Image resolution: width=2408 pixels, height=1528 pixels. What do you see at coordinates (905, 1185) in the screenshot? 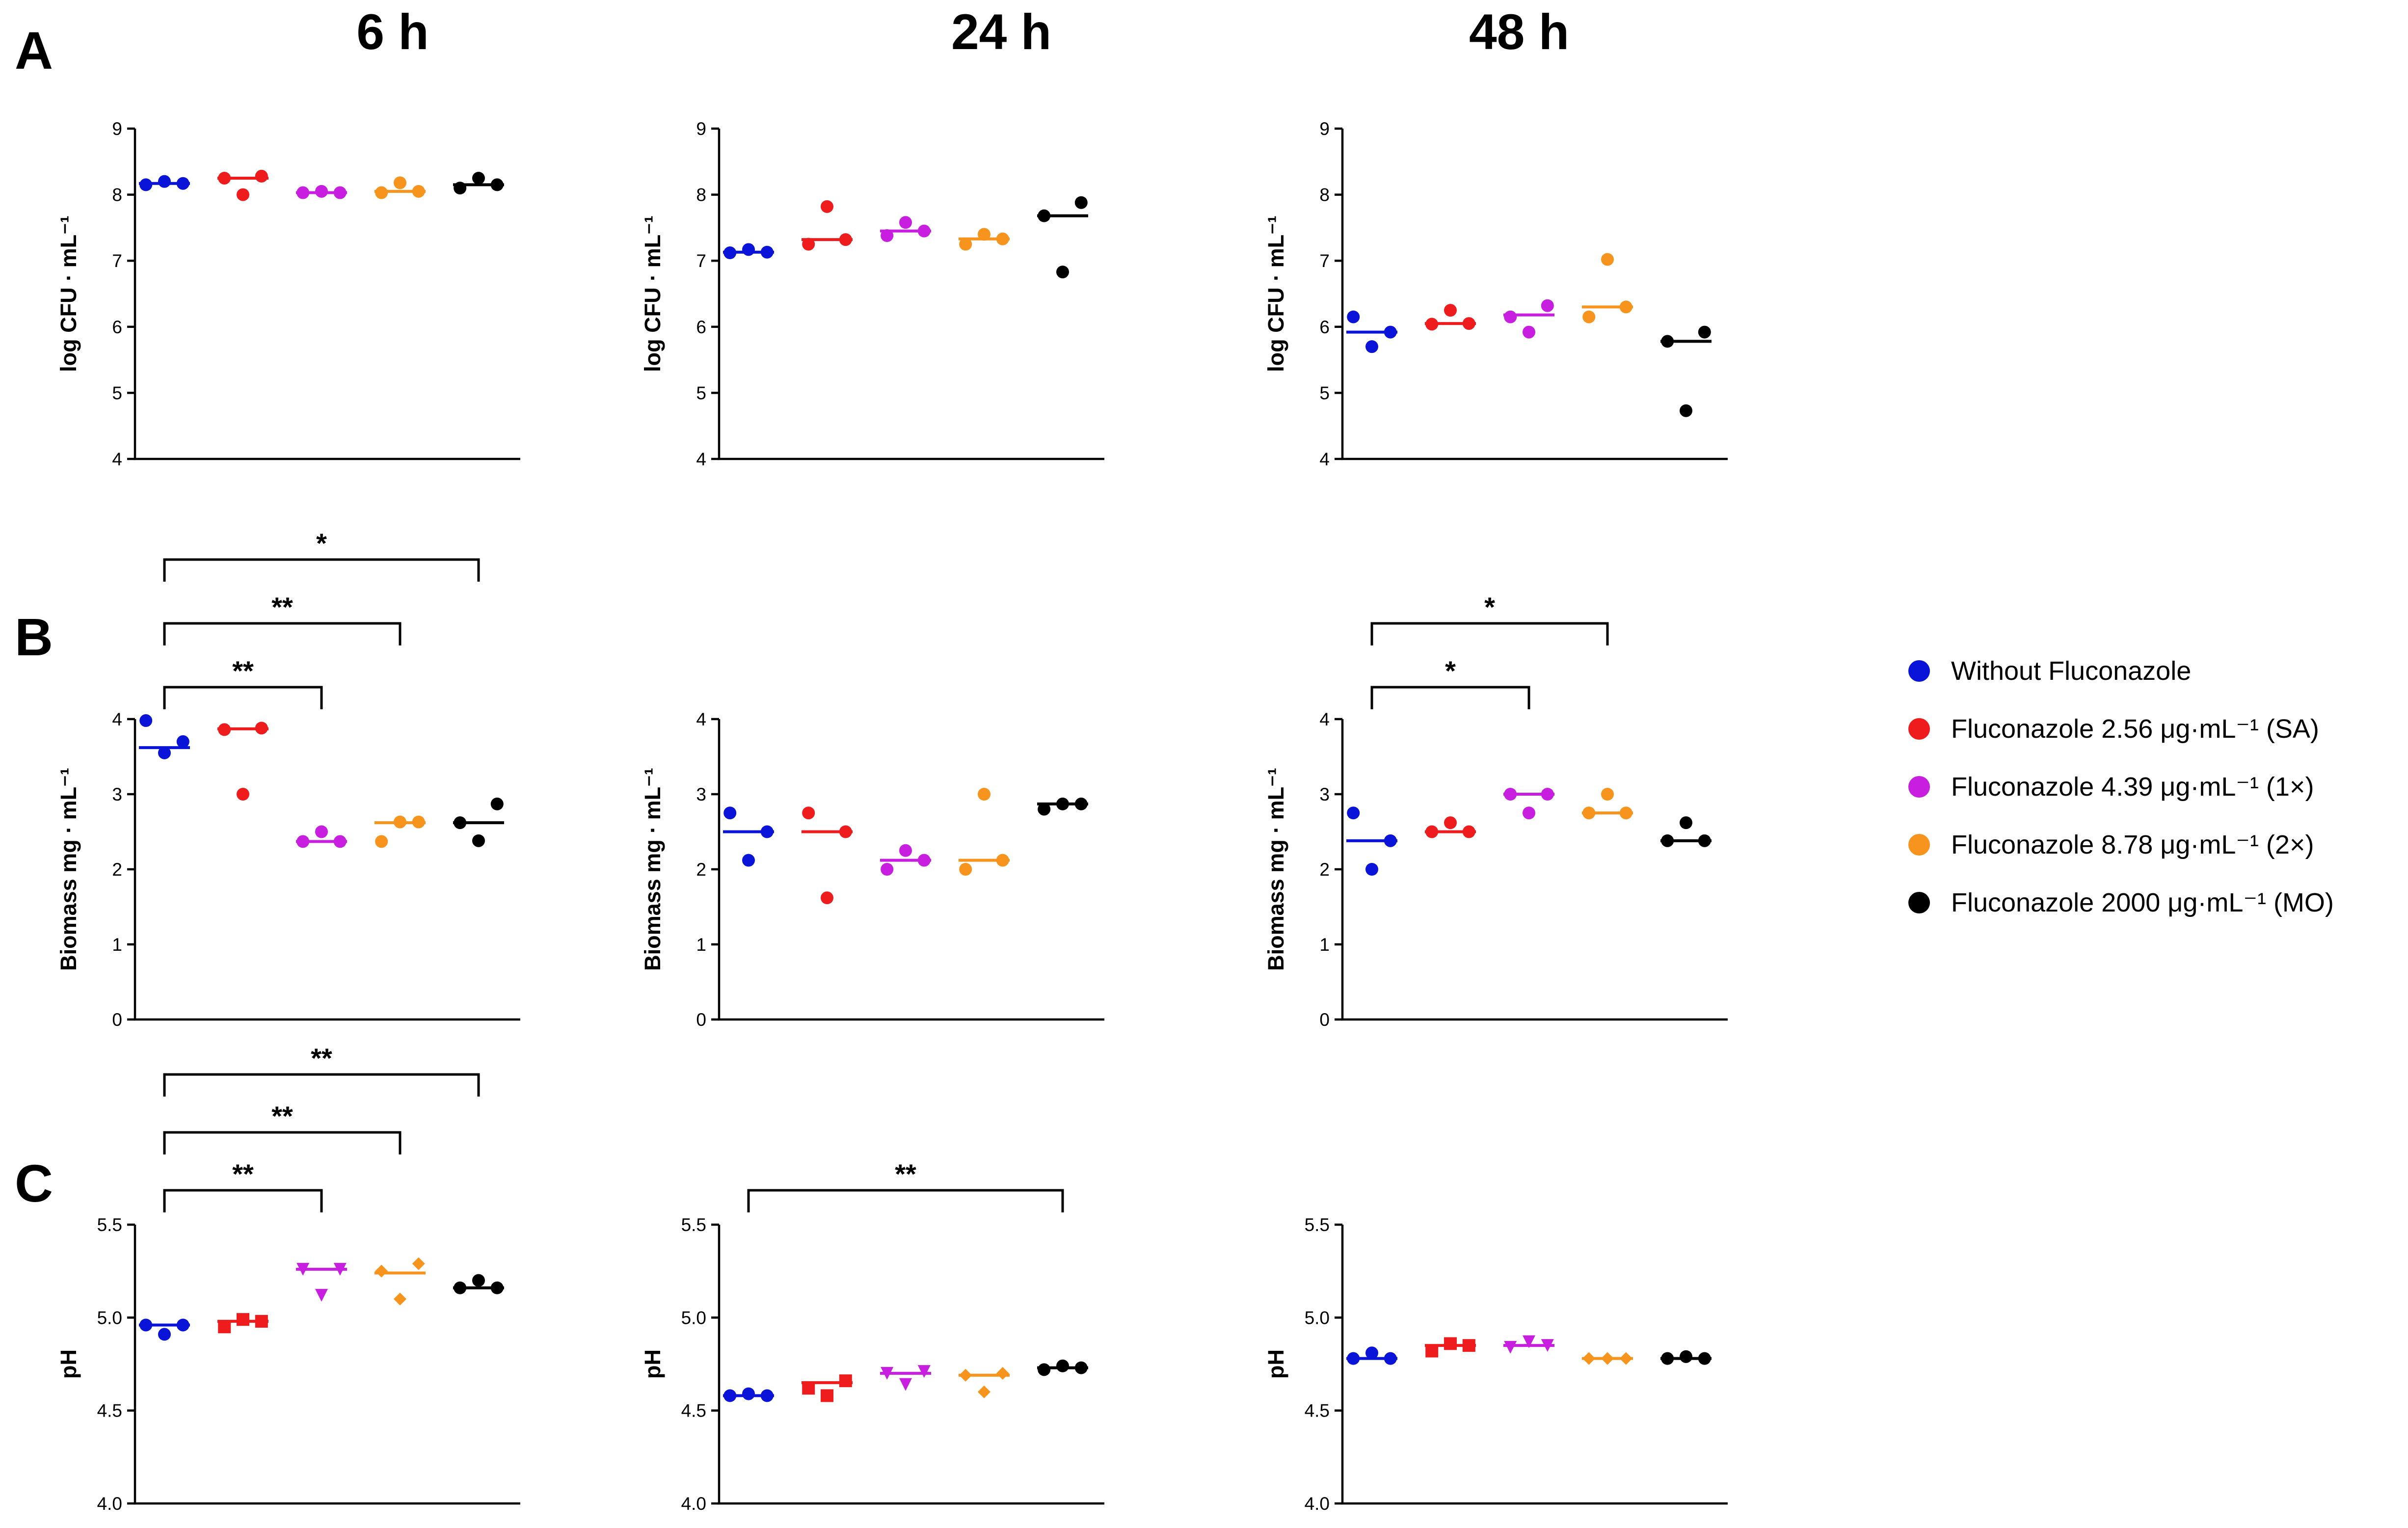
I see `significance-bracket: **` at bounding box center [905, 1185].